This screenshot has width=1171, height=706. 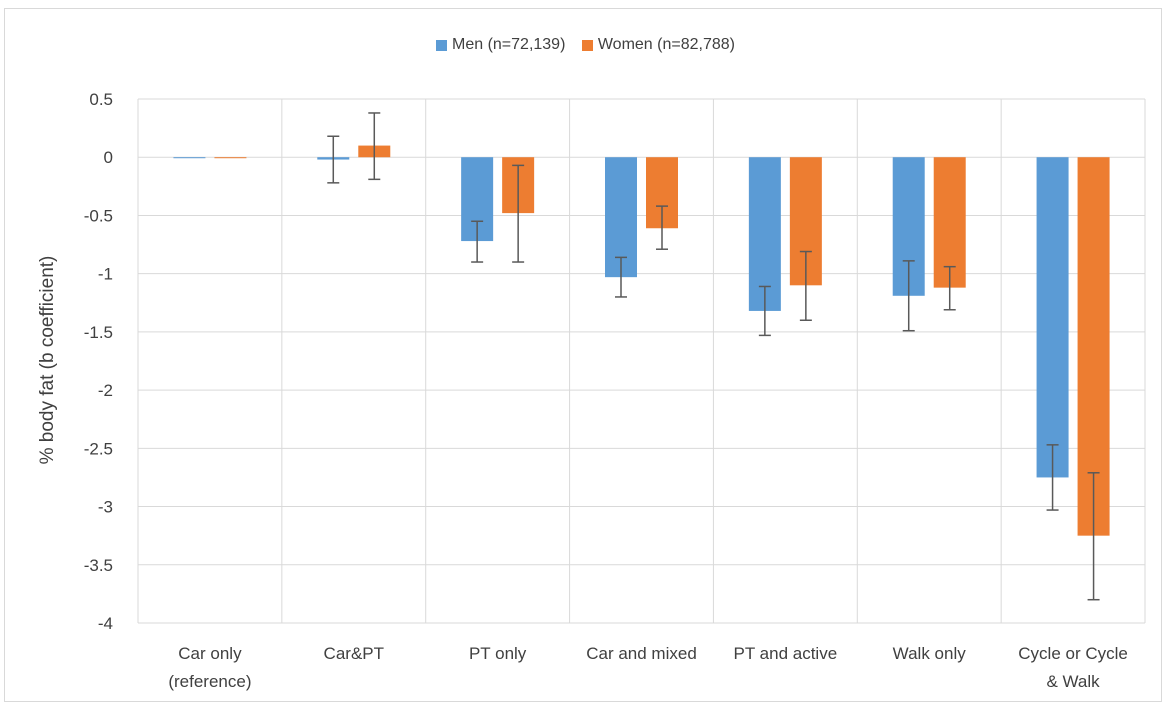 What do you see at coordinates (509, 44) in the screenshot?
I see `legend-label-men: Men (n=72,139)` at bounding box center [509, 44].